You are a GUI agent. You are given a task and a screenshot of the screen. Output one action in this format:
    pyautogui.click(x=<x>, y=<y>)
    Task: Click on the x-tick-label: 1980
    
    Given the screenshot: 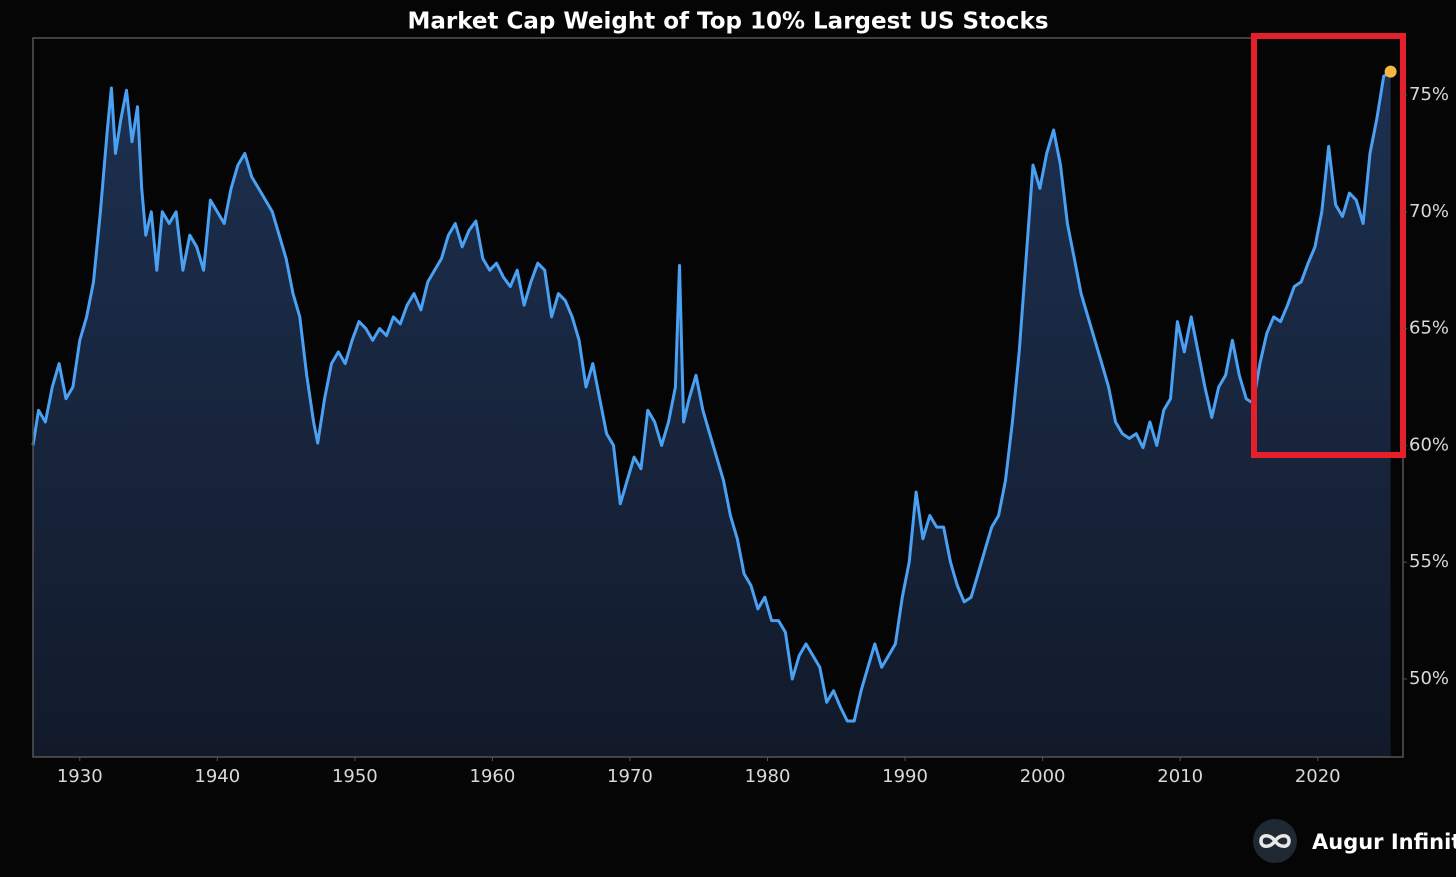 What is the action you would take?
    pyautogui.click(x=768, y=776)
    